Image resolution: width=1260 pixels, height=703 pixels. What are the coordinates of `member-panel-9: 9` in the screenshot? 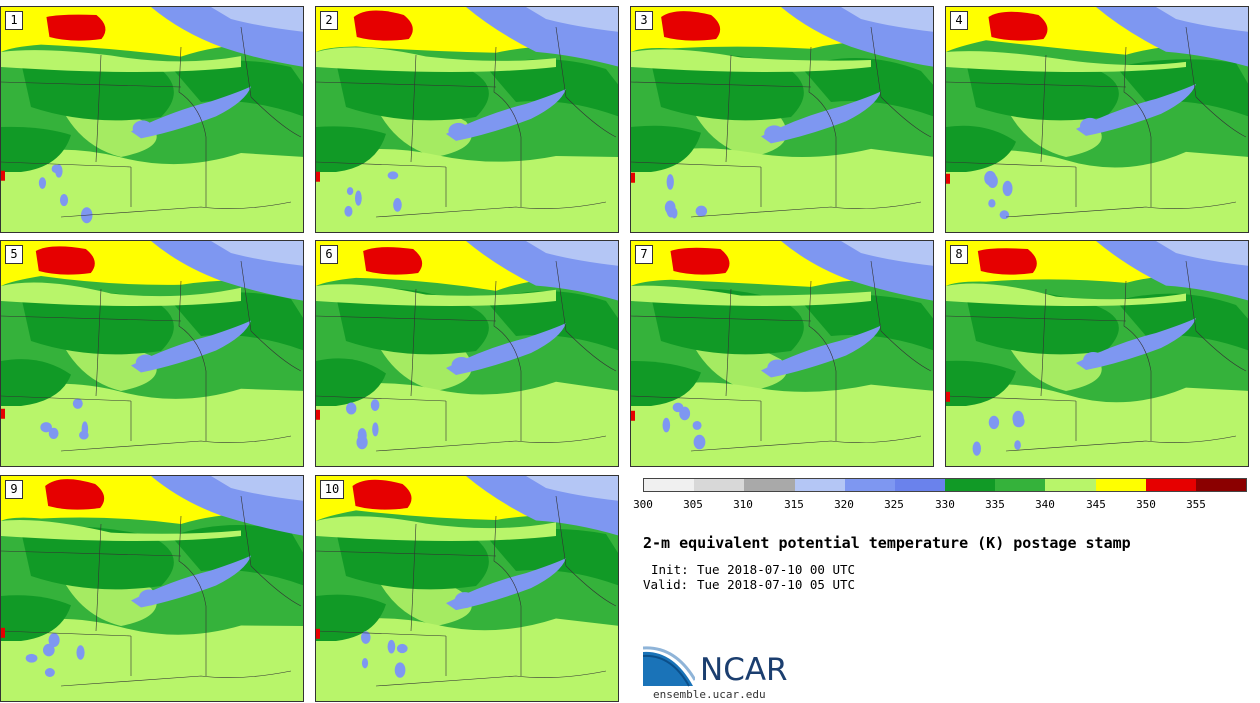 It's located at (152, 588).